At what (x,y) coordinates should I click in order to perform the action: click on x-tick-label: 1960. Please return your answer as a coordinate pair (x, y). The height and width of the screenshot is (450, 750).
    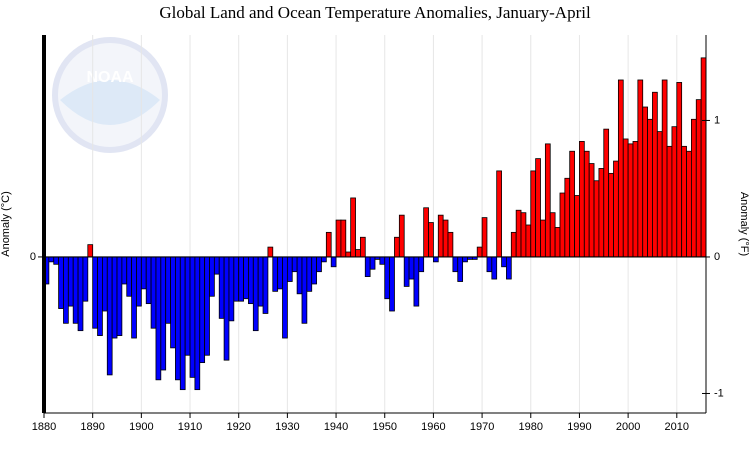
    Looking at the image, I should click on (433, 427).